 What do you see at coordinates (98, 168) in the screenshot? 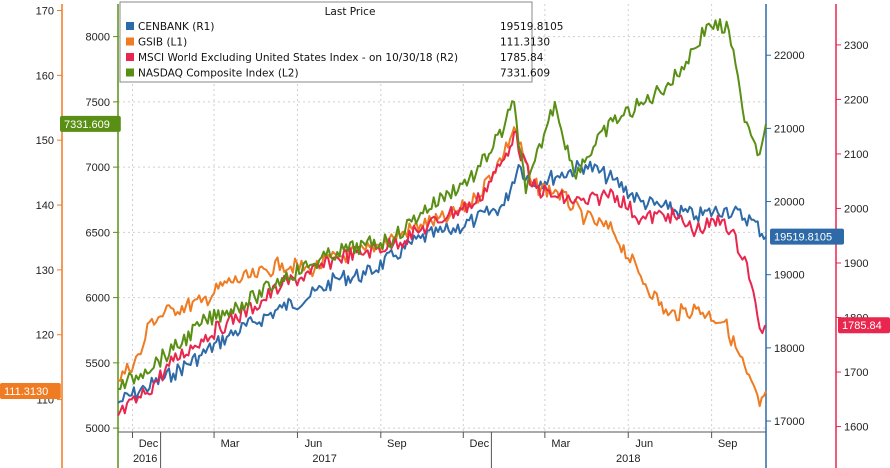
I see `y-tick-label-L2: 7000` at bounding box center [98, 168].